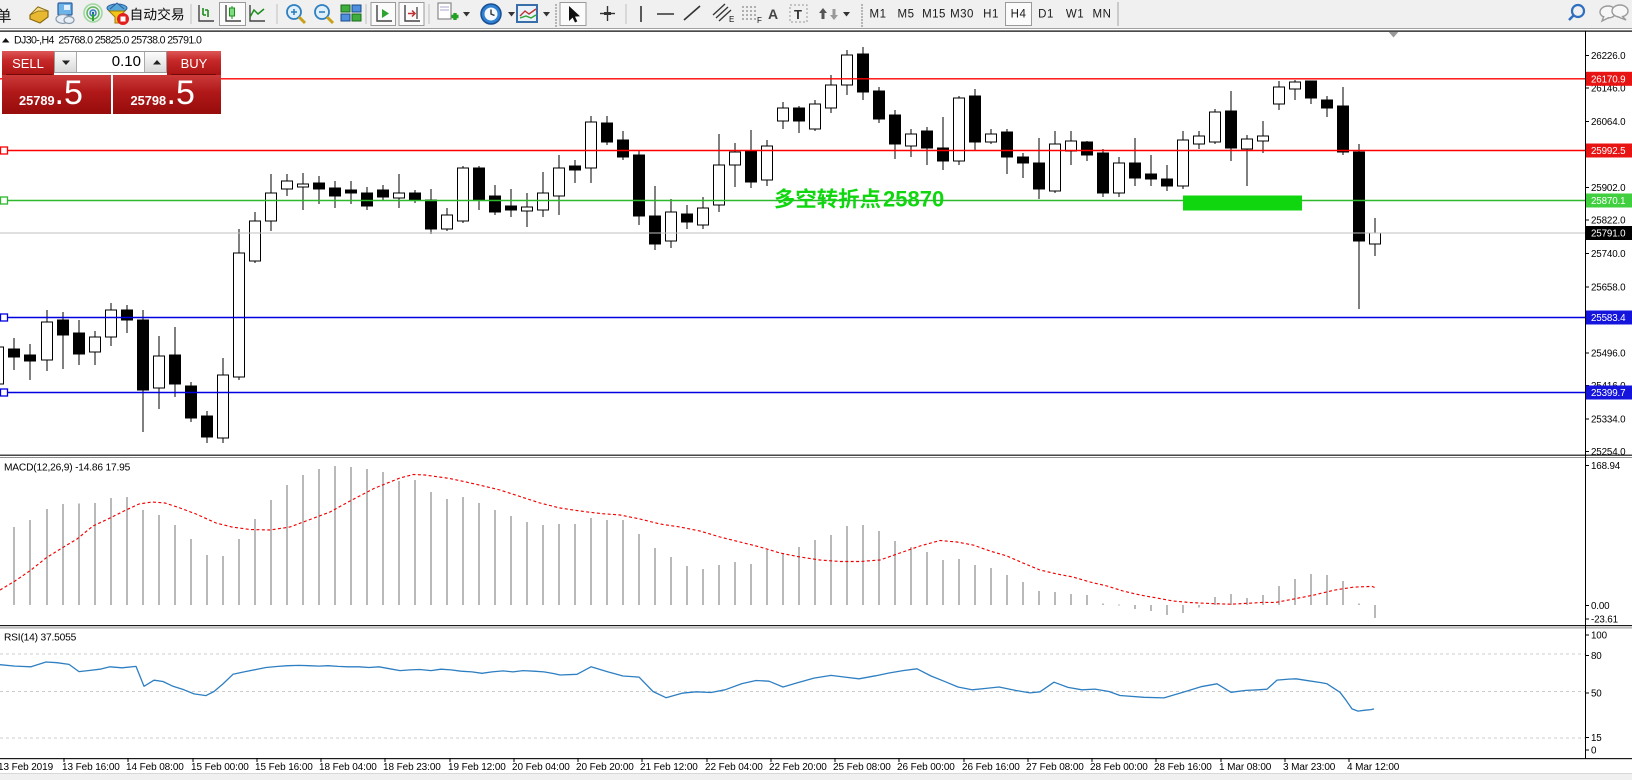 The height and width of the screenshot is (780, 1632). I want to click on svg-text: M1, so click(878, 15).